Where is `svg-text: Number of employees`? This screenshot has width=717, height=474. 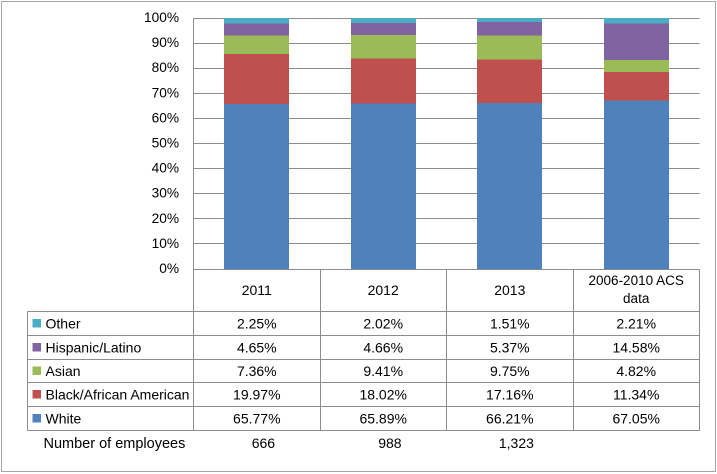 svg-text: Number of employees is located at coordinates (115, 444).